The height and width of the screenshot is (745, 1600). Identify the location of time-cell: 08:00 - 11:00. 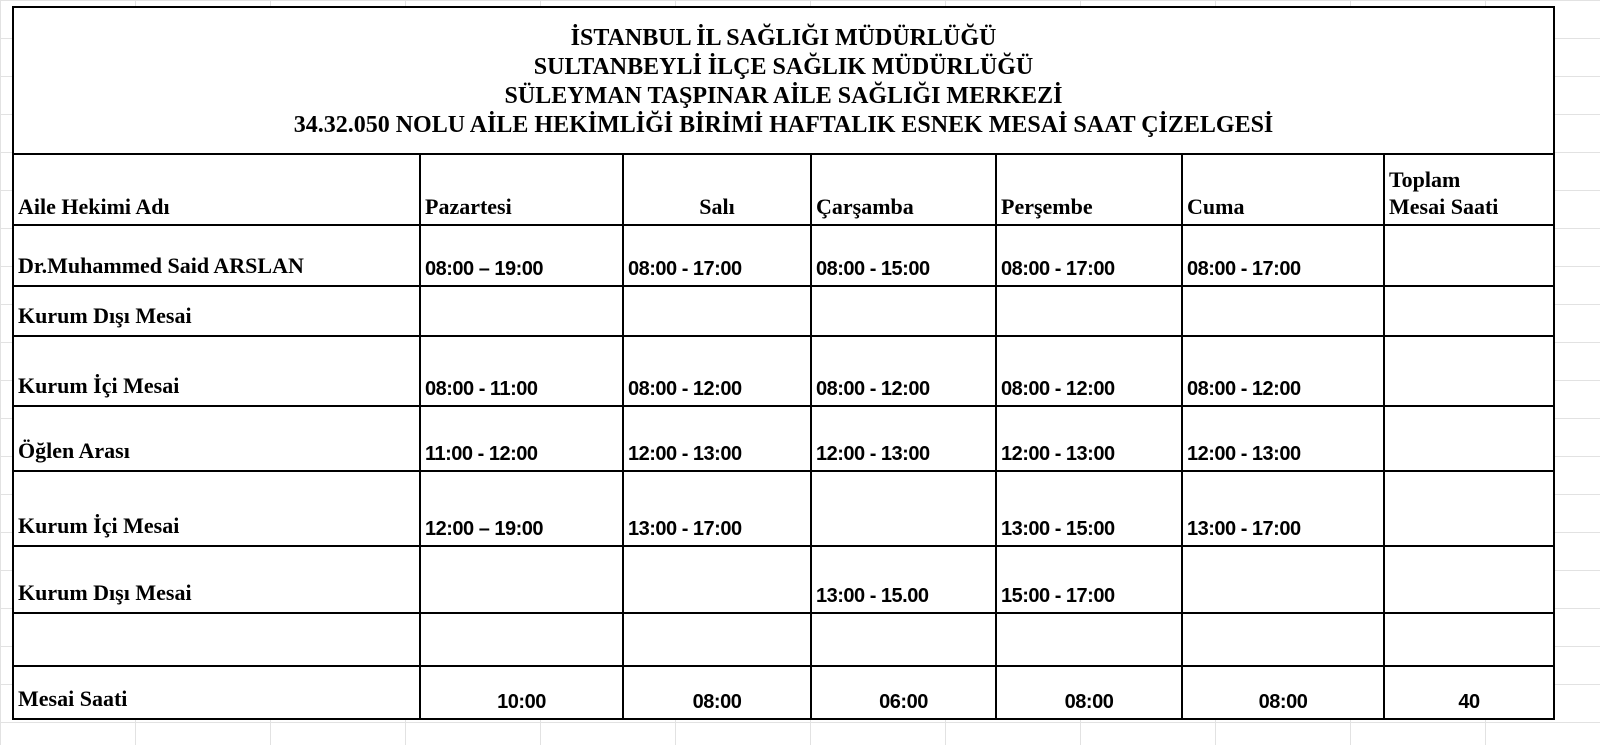
(521, 371).